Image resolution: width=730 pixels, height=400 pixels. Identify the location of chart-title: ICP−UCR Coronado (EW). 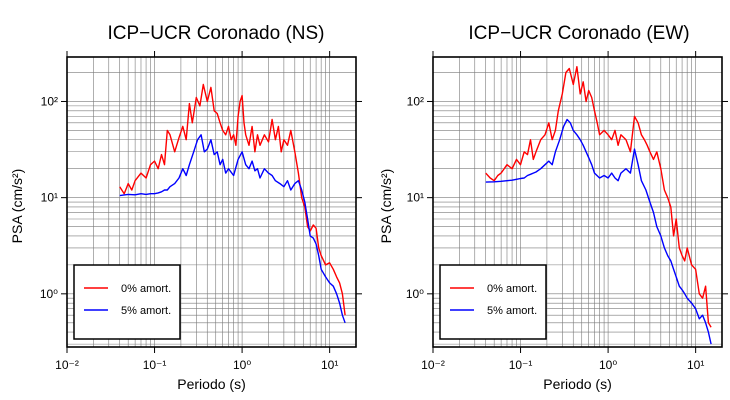
(578, 33).